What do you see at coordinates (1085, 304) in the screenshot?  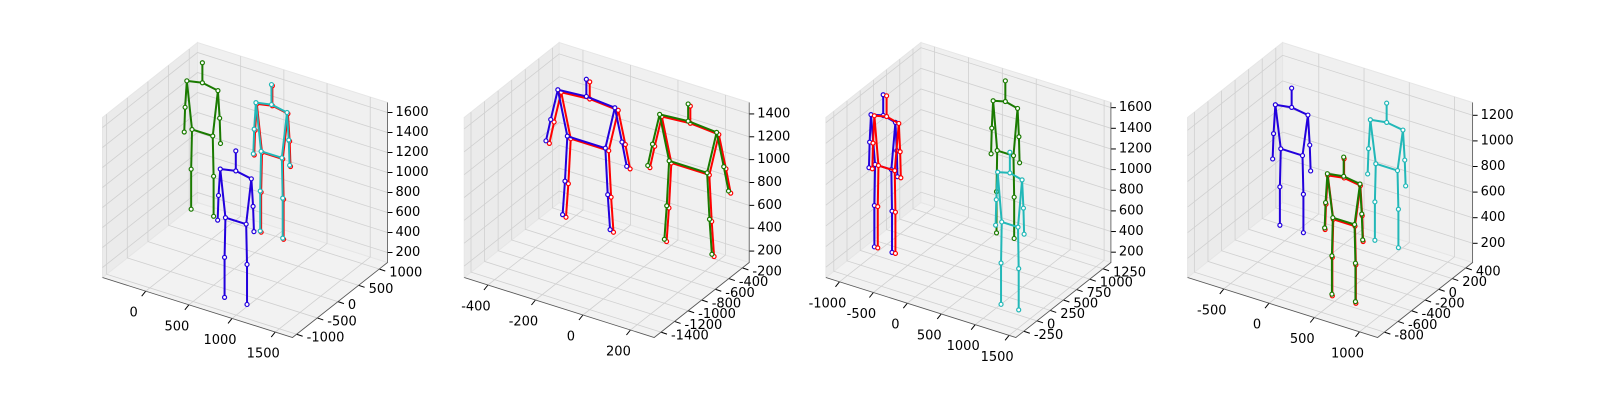 I see `y-tick-label: 500` at bounding box center [1085, 304].